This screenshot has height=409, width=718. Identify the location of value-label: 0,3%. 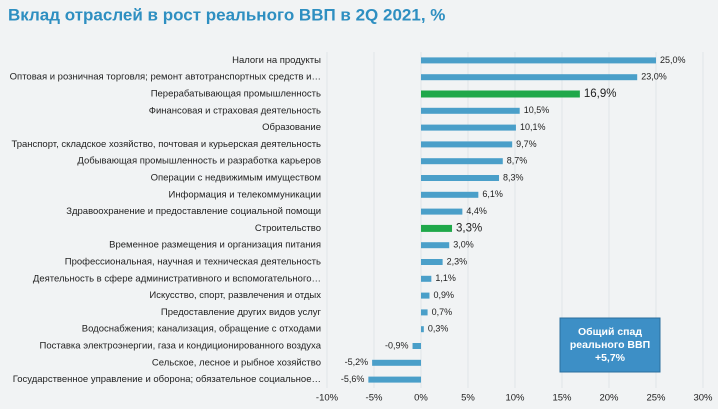
(438, 329).